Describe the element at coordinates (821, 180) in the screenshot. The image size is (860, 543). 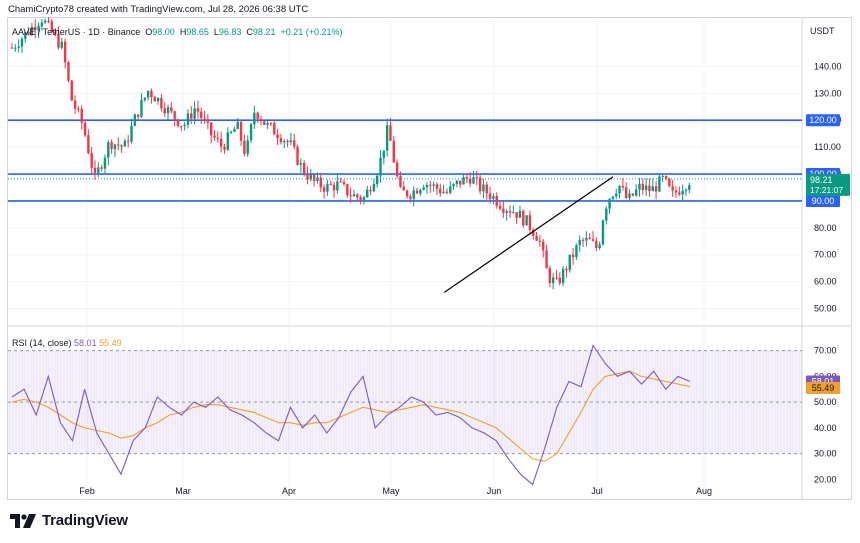
I see `last-price-label: 98.21` at that location.